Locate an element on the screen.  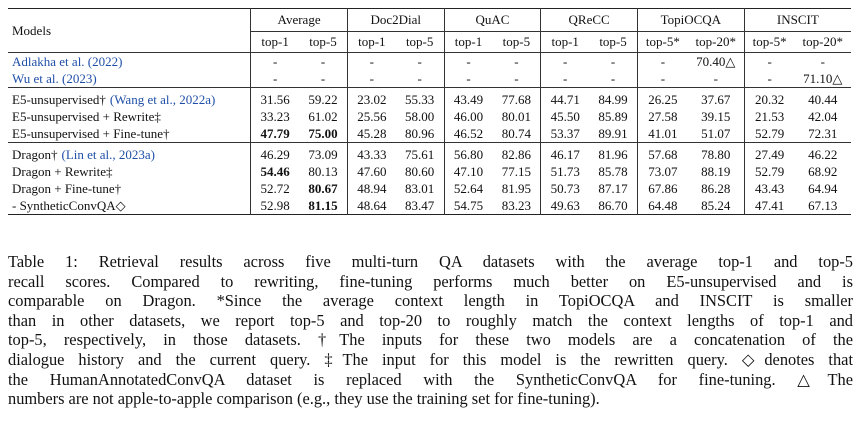
score-cell: 64.94 is located at coordinates (823, 188).